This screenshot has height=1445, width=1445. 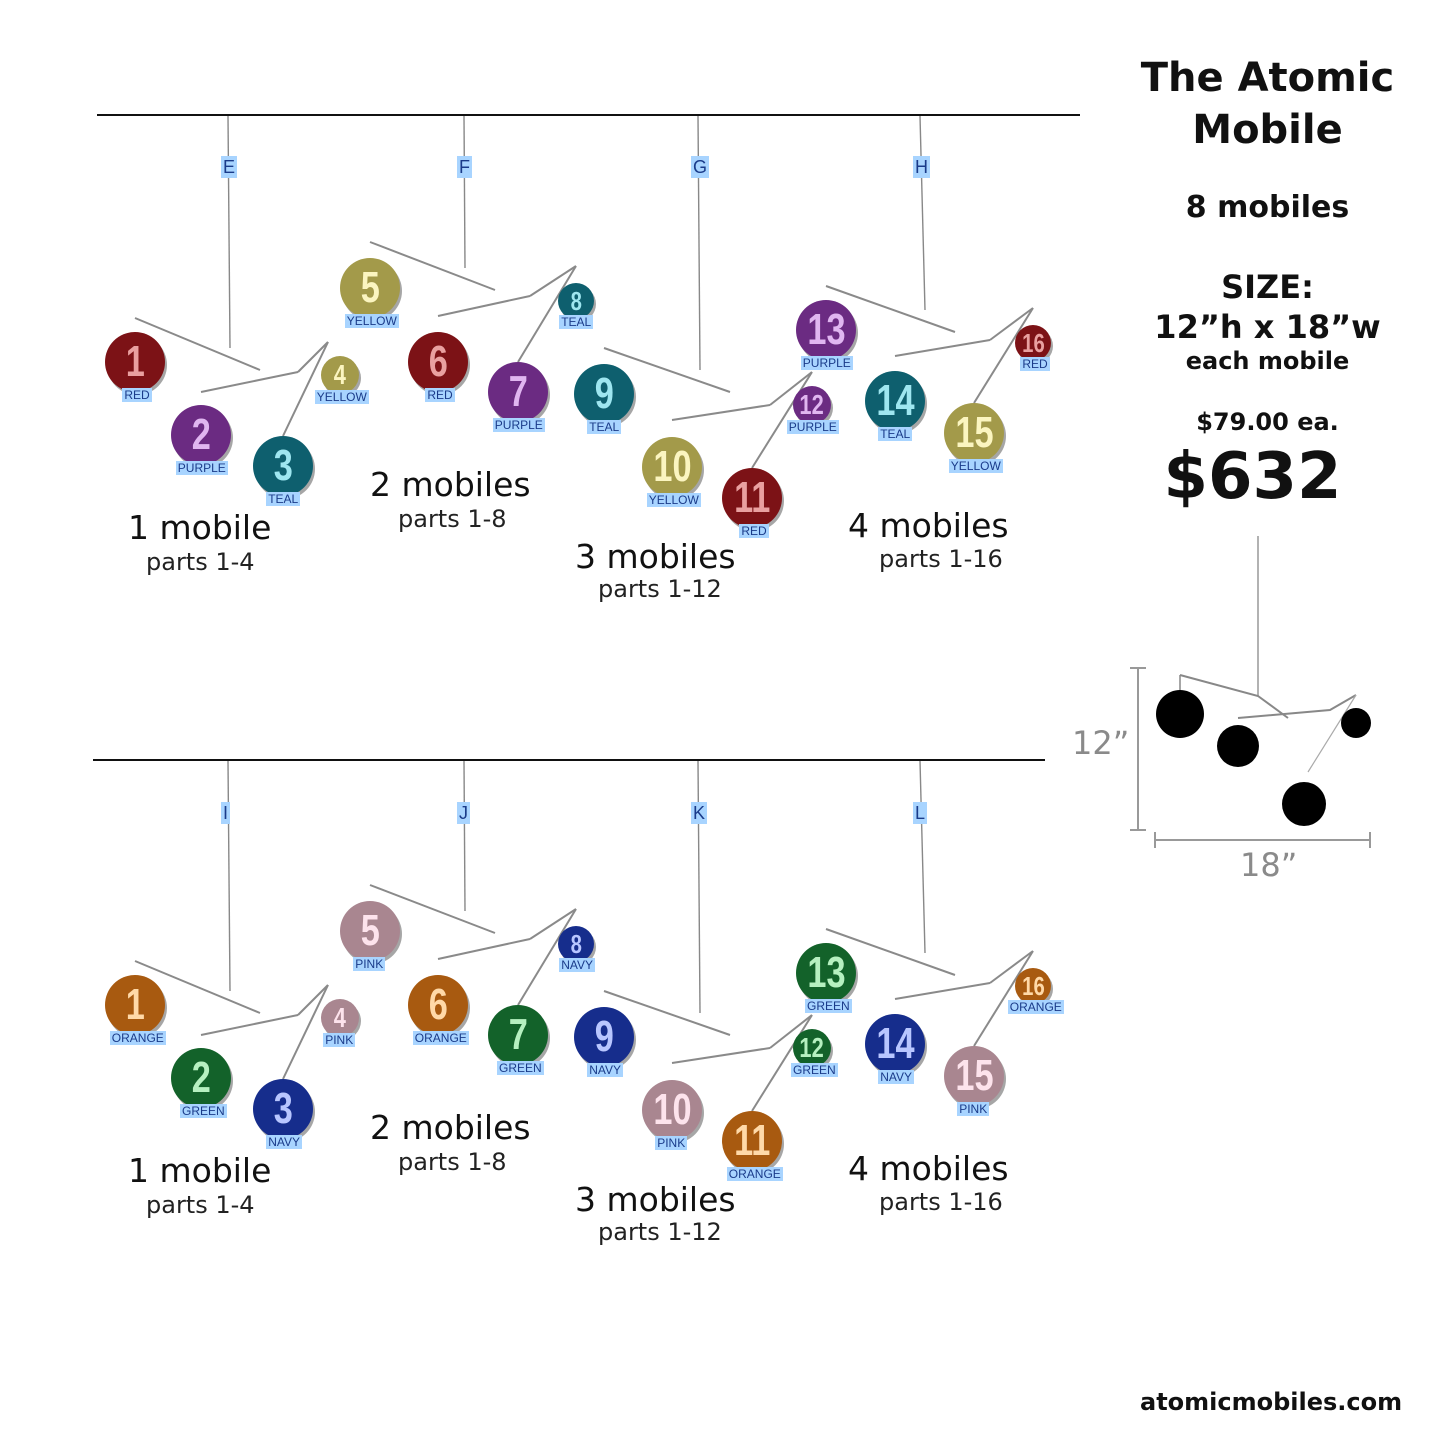 I want to click on bottom-part-number: 12, so click(x=812, y=1047).